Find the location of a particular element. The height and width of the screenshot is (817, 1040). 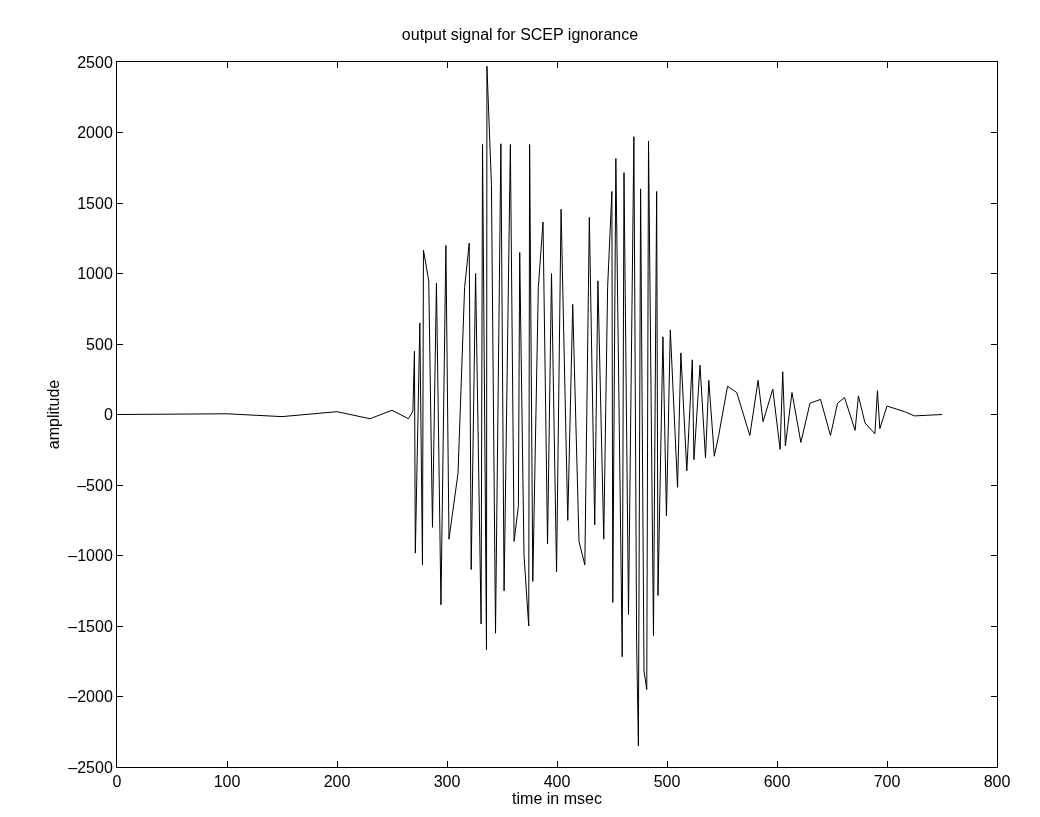

y-tick-label: 500 is located at coordinates (99, 344).